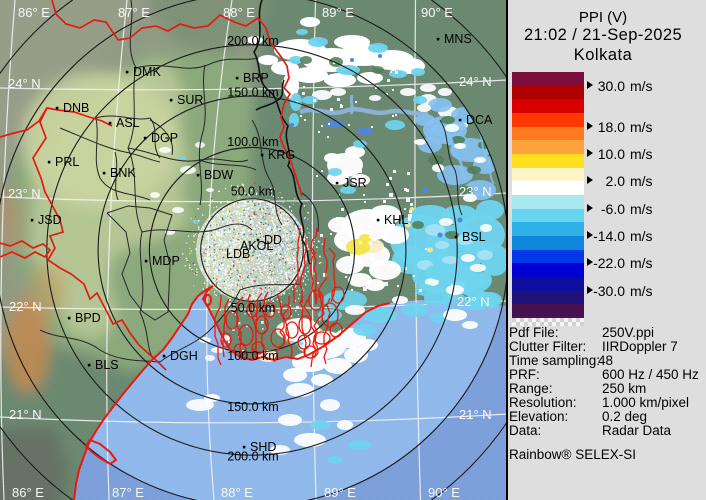 The height and width of the screenshot is (500, 706). What do you see at coordinates (166, 261) in the screenshot?
I see `svg-text: MDP` at bounding box center [166, 261].